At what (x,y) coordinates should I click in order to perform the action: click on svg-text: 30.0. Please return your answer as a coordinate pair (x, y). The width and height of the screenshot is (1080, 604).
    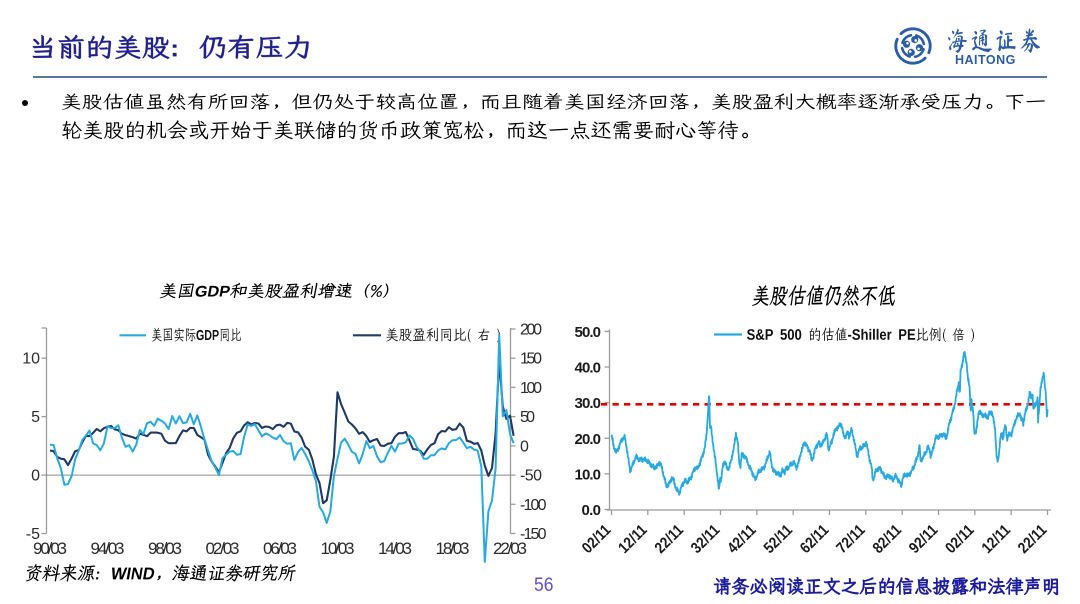
    Looking at the image, I should click on (588, 403).